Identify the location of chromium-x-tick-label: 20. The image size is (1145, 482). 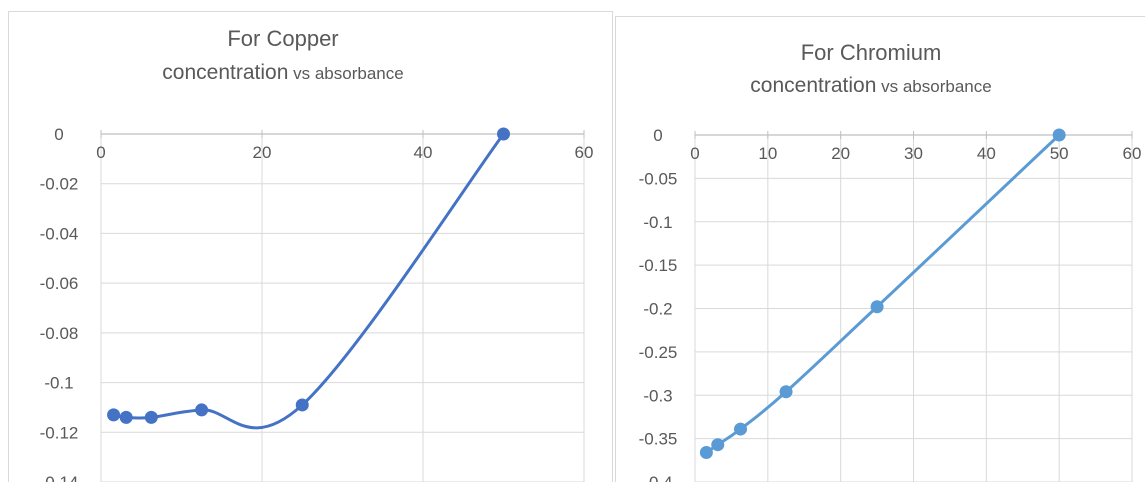
(840, 153).